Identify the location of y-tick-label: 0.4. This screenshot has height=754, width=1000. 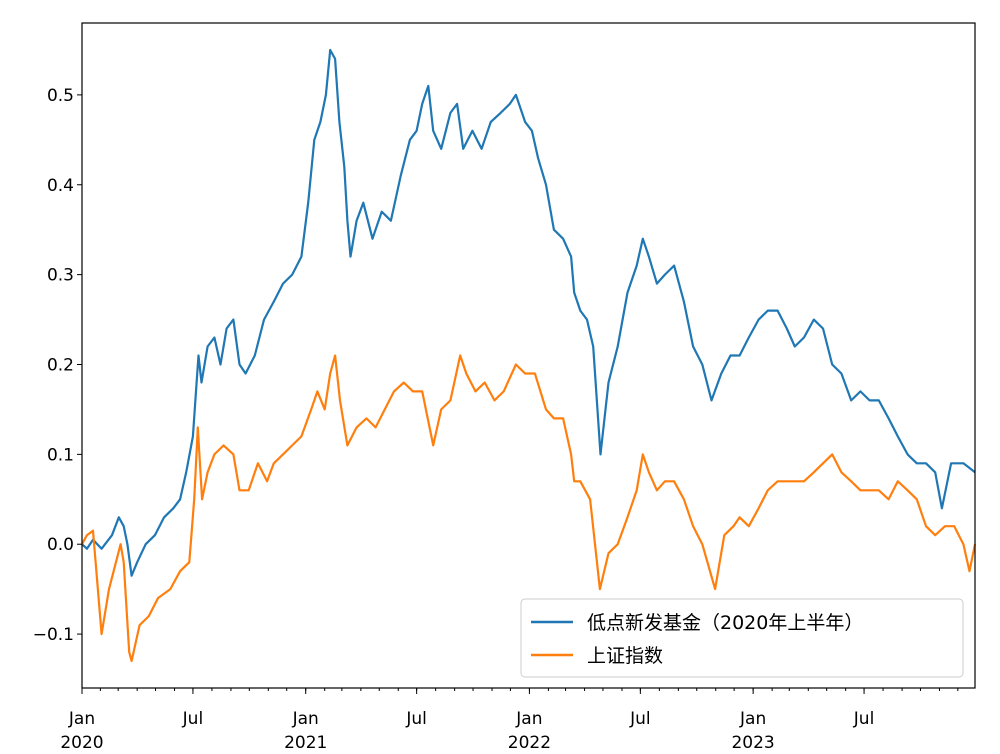
(60, 186).